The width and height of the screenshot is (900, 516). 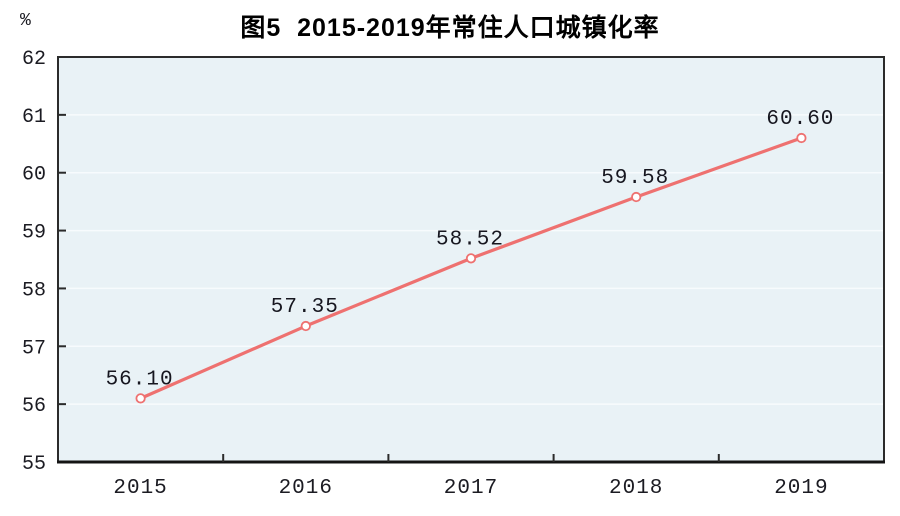 What do you see at coordinates (34, 348) in the screenshot?
I see `y-axis-label: 57` at bounding box center [34, 348].